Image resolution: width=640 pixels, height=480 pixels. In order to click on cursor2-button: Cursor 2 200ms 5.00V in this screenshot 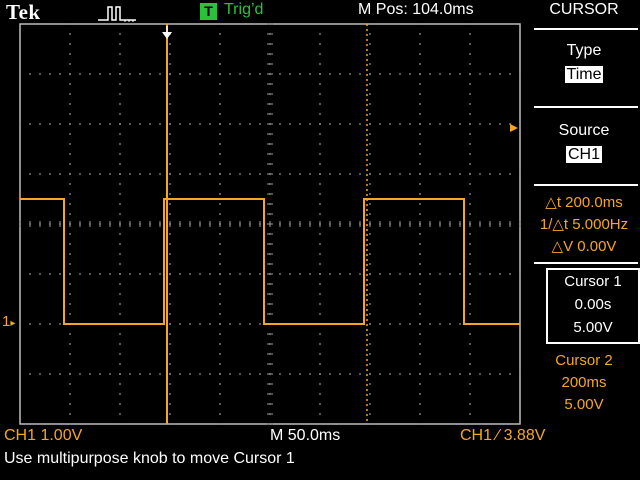, I will do `click(584, 383)`.